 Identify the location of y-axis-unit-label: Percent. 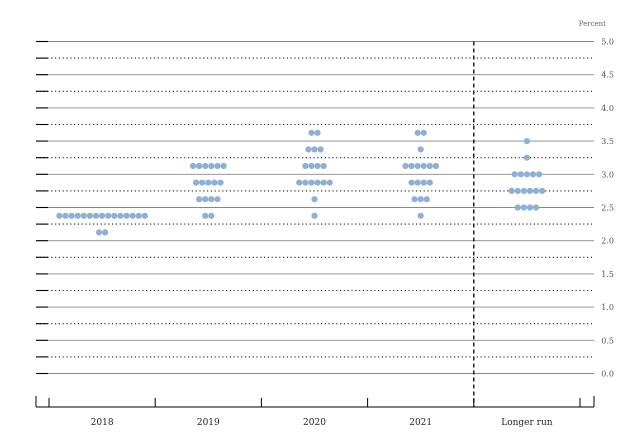
(592, 24).